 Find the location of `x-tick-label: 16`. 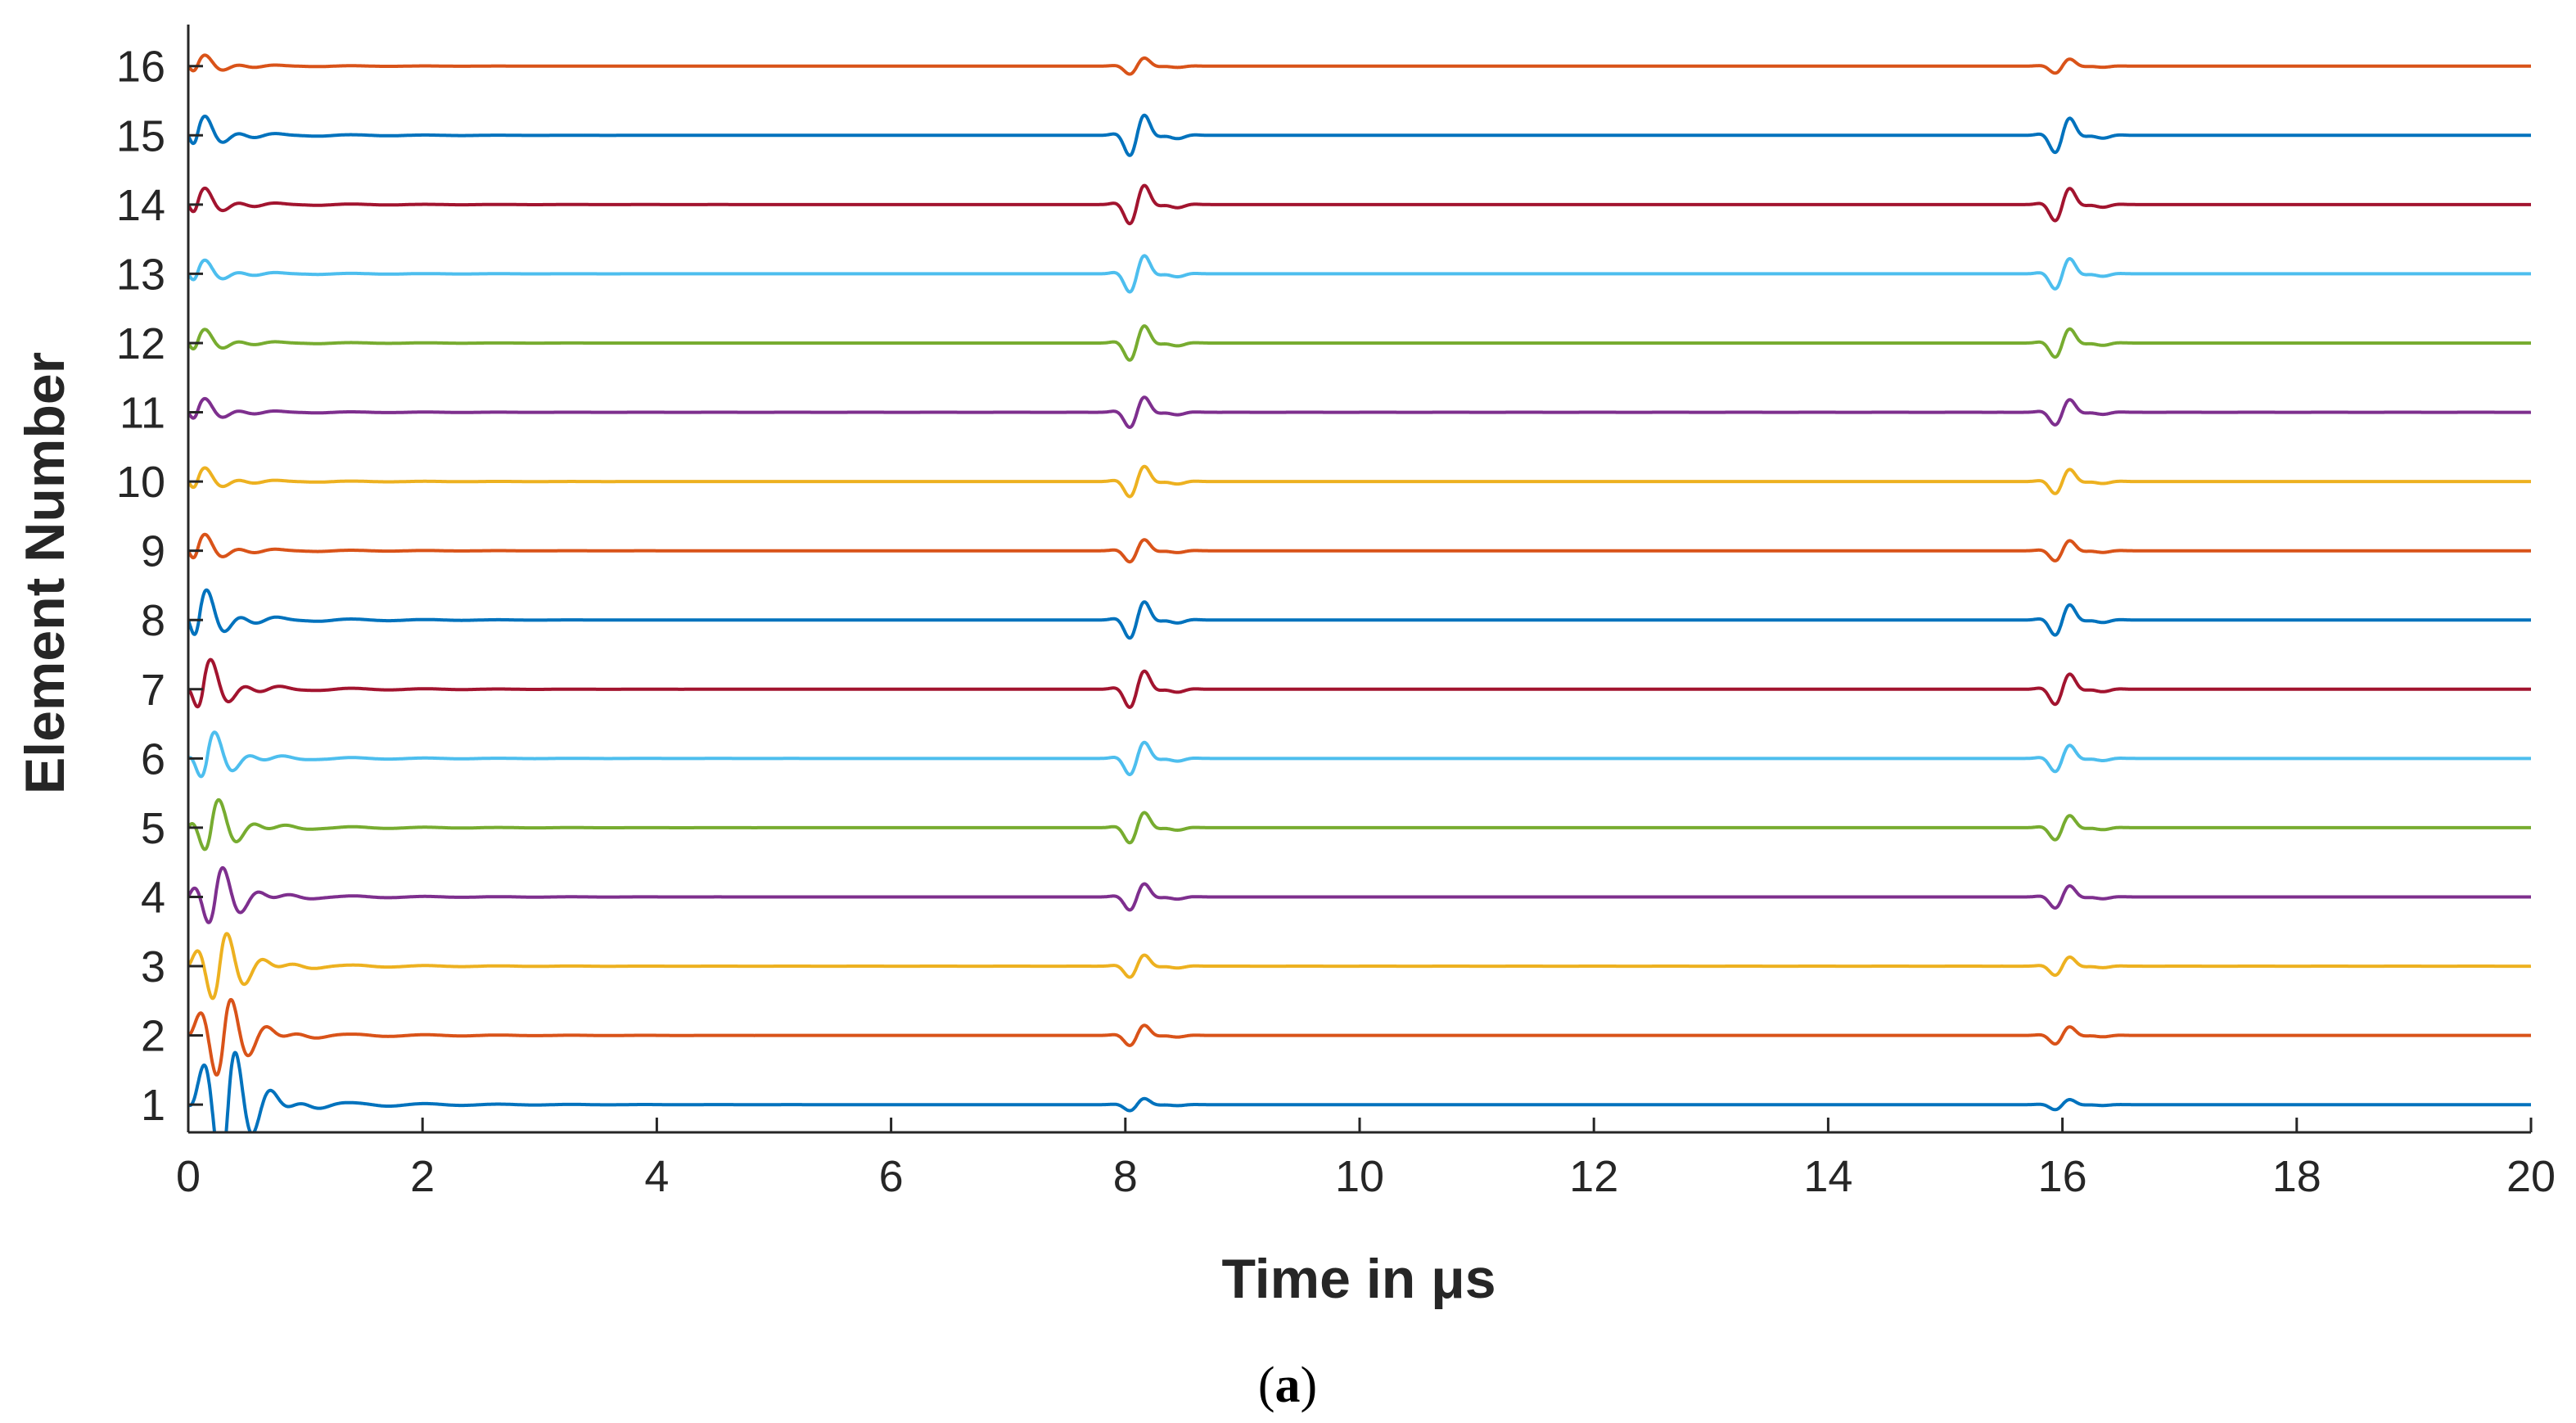

x-tick-label: 16 is located at coordinates (2062, 1176).